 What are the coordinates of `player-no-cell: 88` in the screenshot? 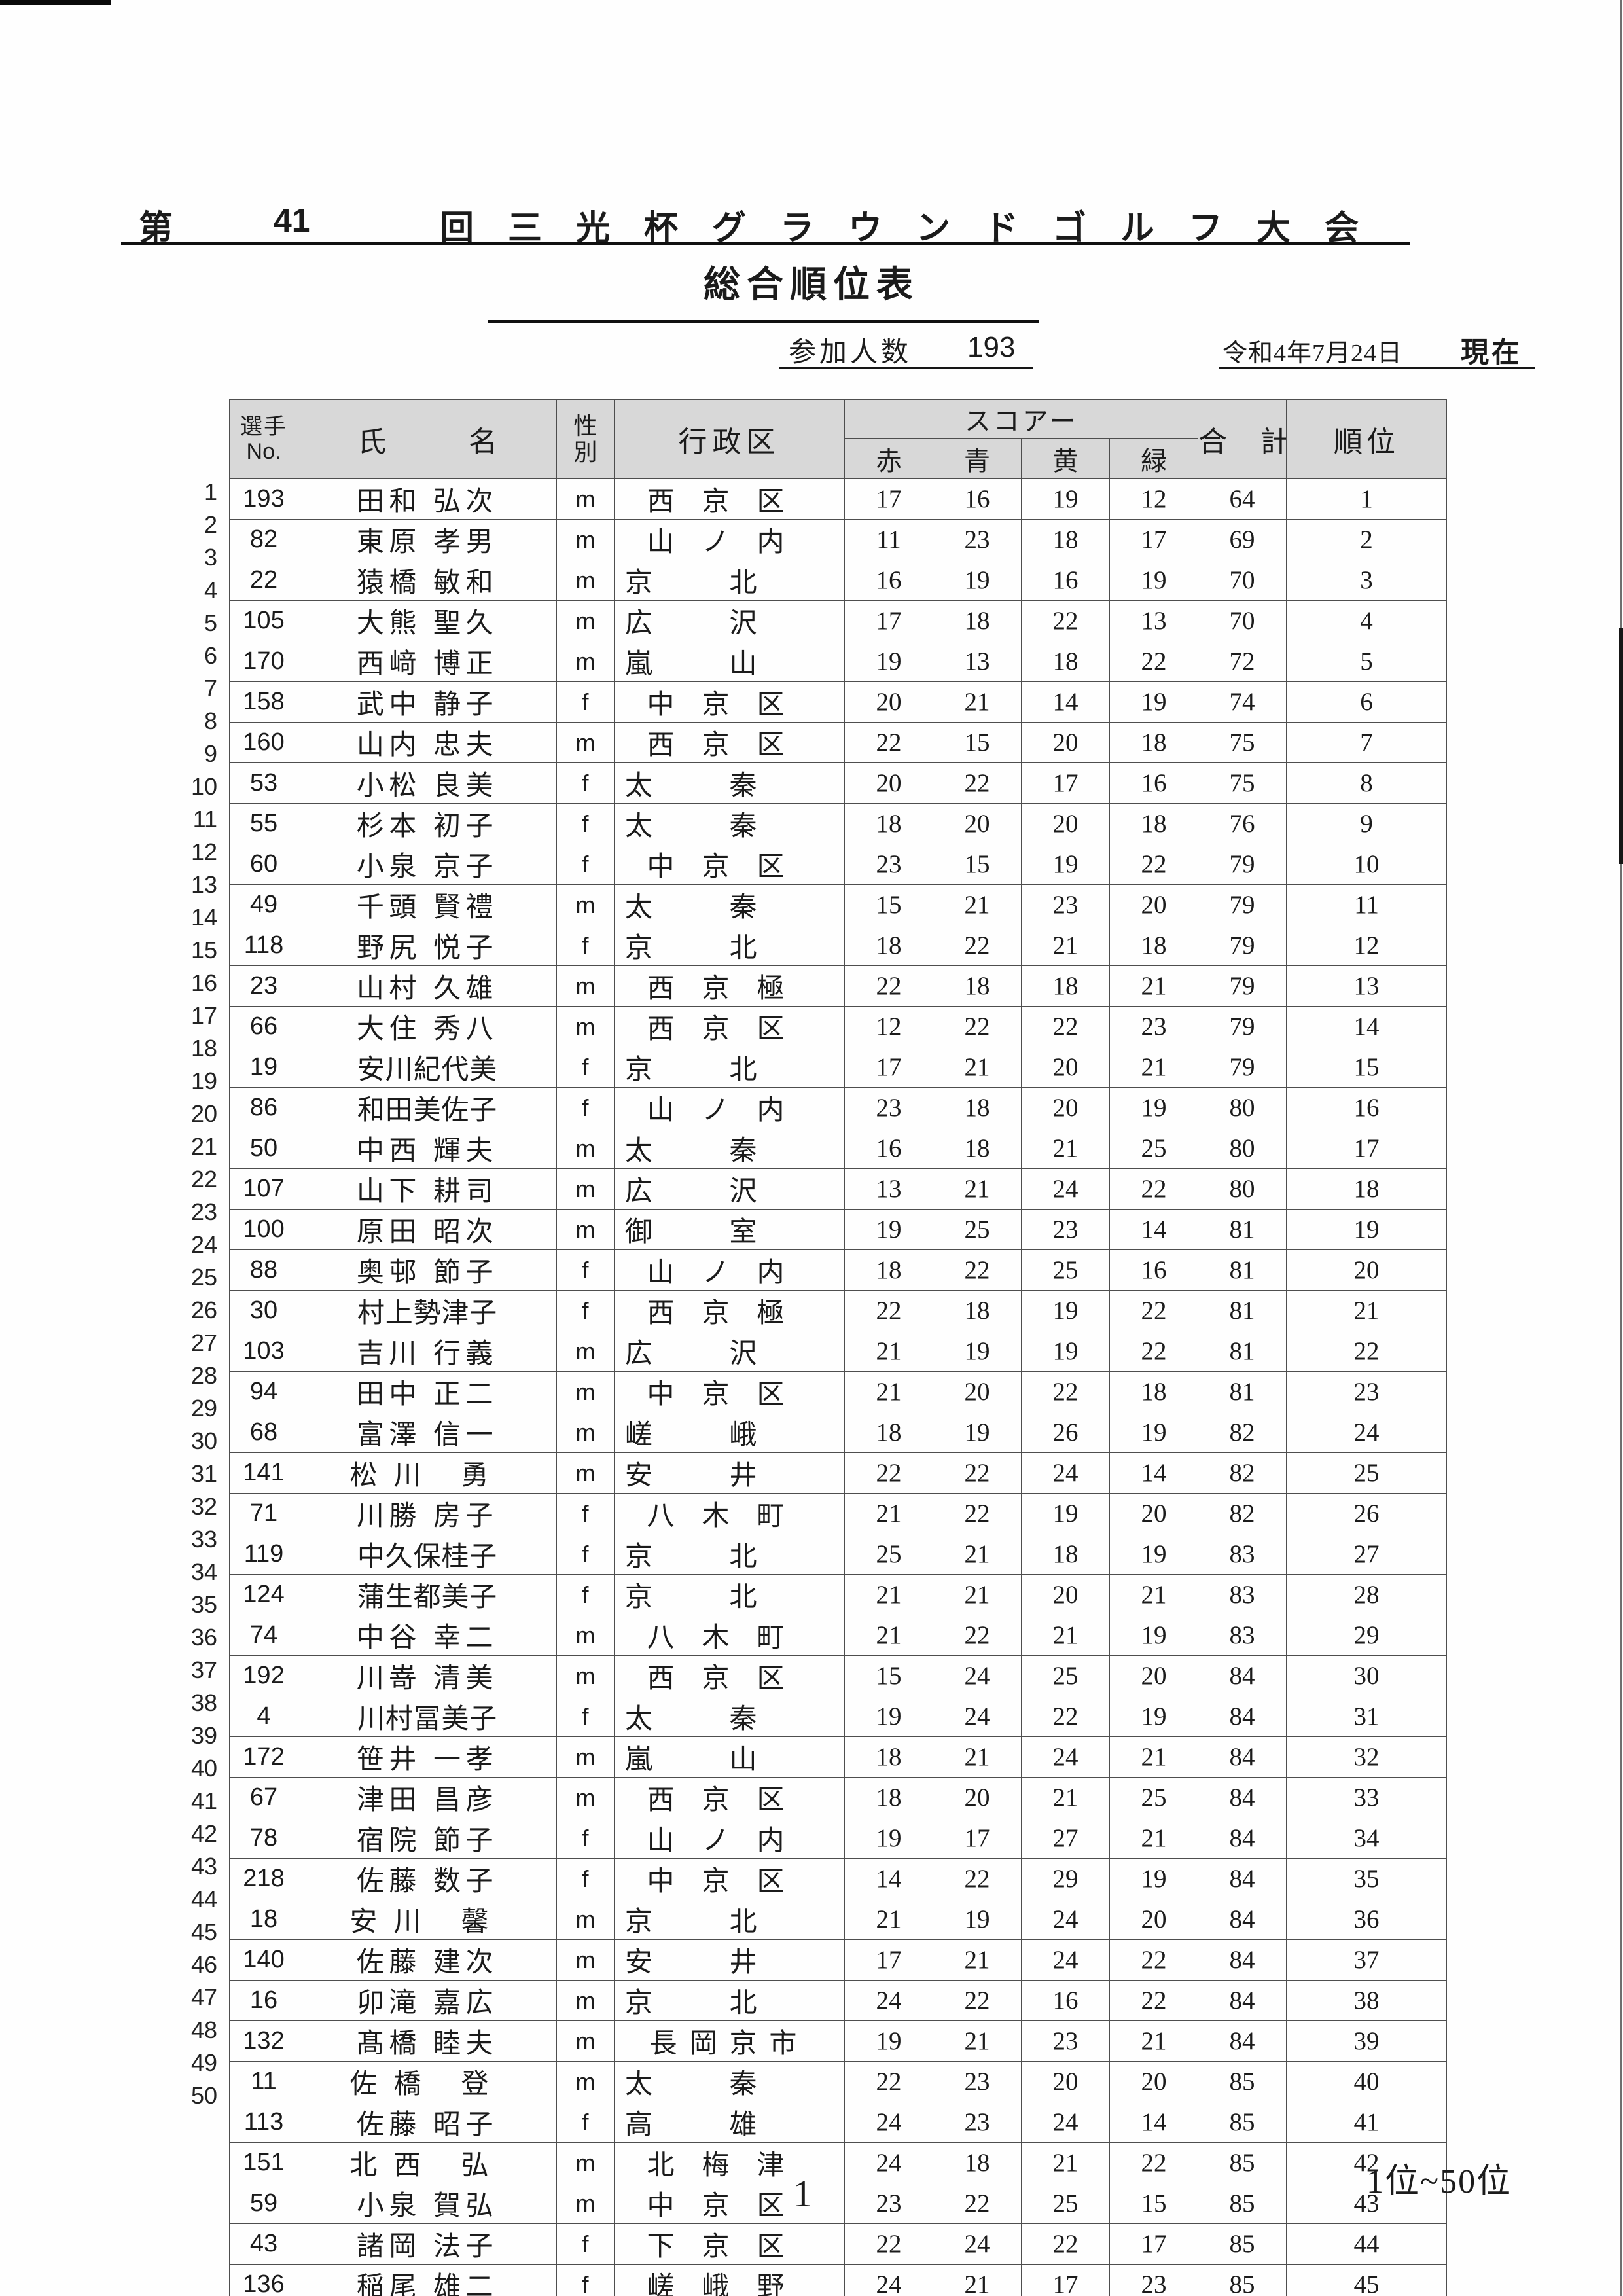 It's located at (263, 1270).